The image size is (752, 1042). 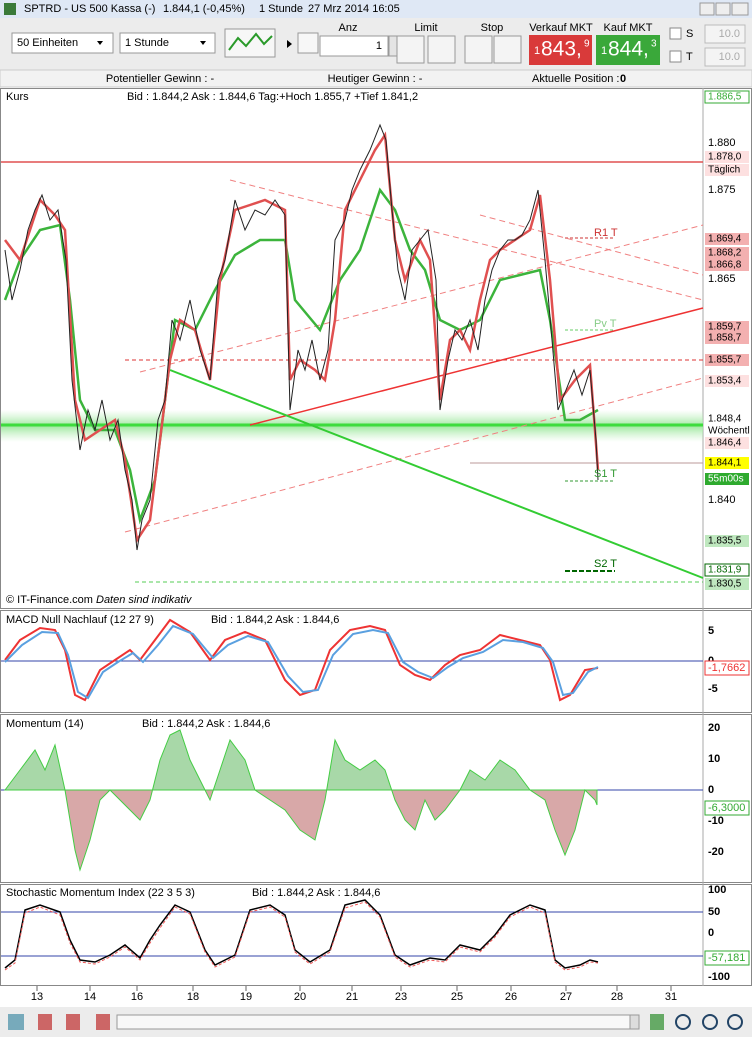 I want to click on period-value: 1 Stunde, so click(x=147, y=43).